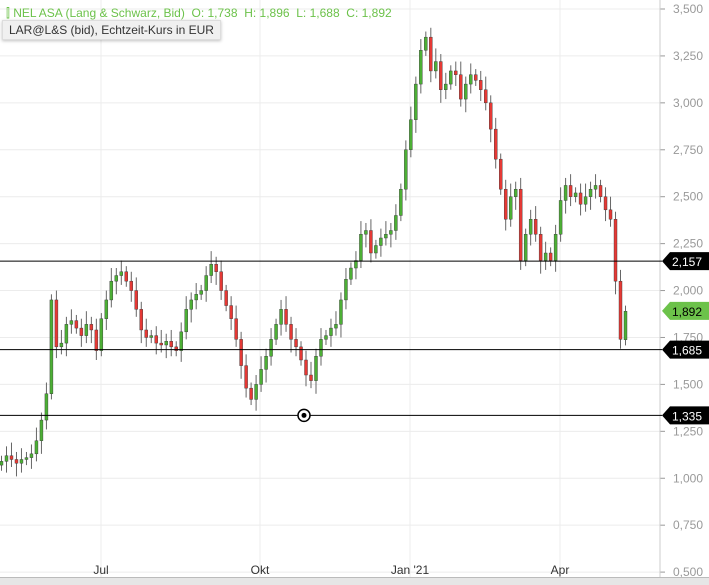  I want to click on level-label: 1,685, so click(687, 351).